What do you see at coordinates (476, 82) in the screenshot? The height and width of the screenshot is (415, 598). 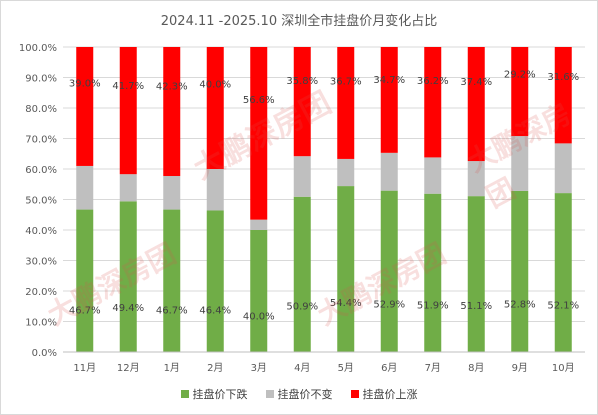 I see `data-label: 37.4%` at bounding box center [476, 82].